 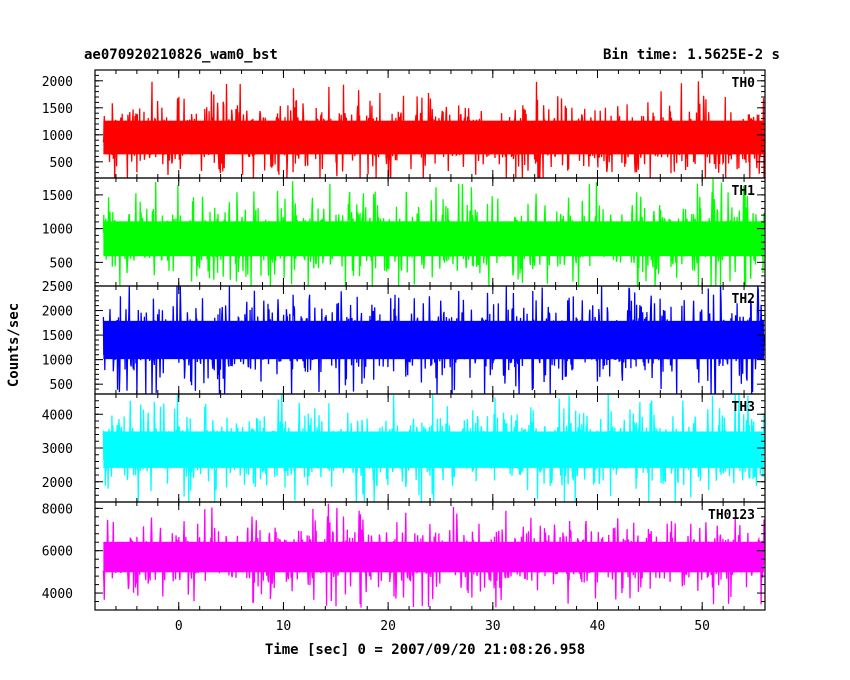 I want to click on series-core-th3, so click(x=433, y=449).